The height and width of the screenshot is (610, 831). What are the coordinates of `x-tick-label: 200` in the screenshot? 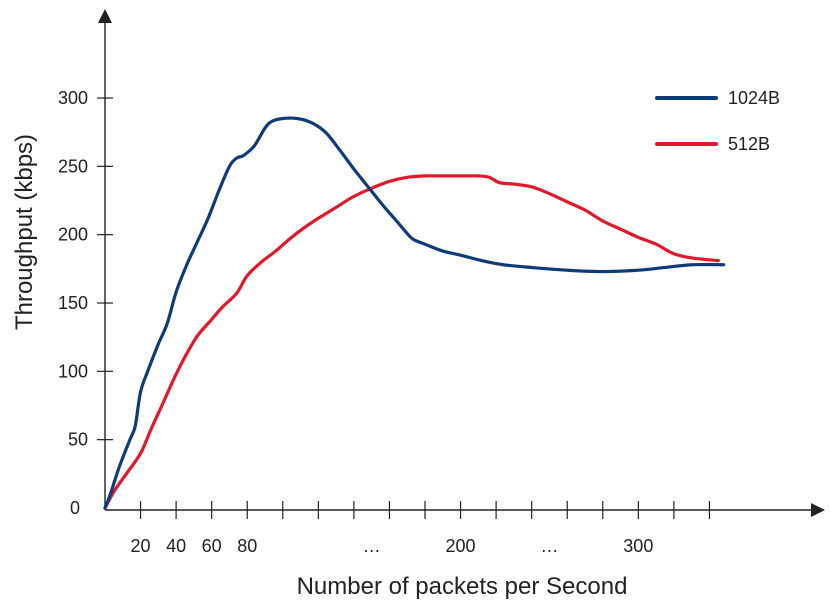 It's located at (461, 546).